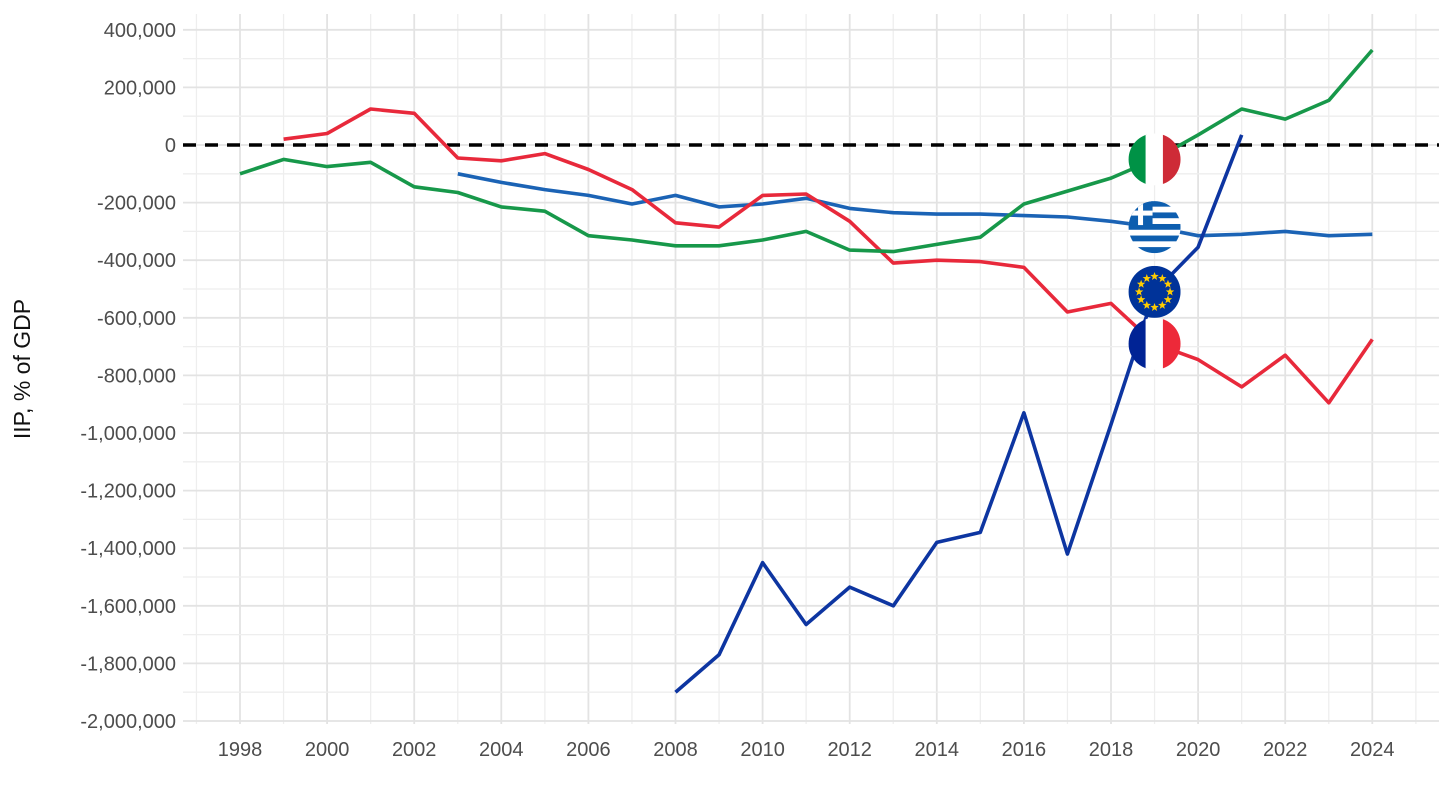 This screenshot has width=1440, height=810. I want to click on greece-flag-icon, so click(1154, 227).